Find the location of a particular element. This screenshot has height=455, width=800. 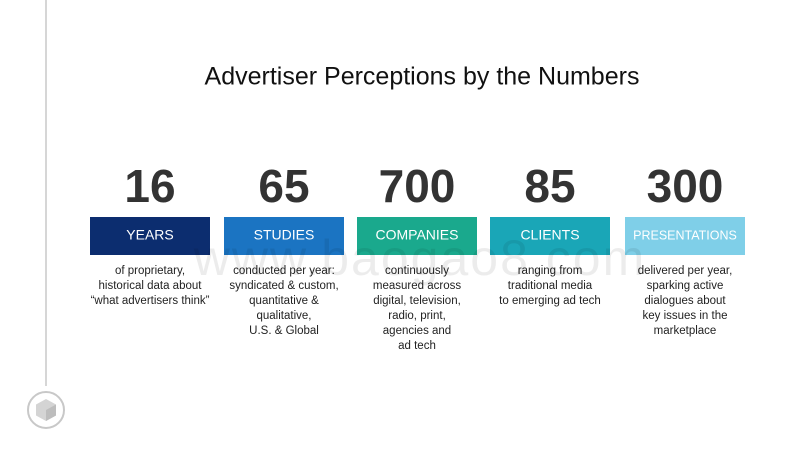

stat-description: ad tech is located at coordinates (417, 346).